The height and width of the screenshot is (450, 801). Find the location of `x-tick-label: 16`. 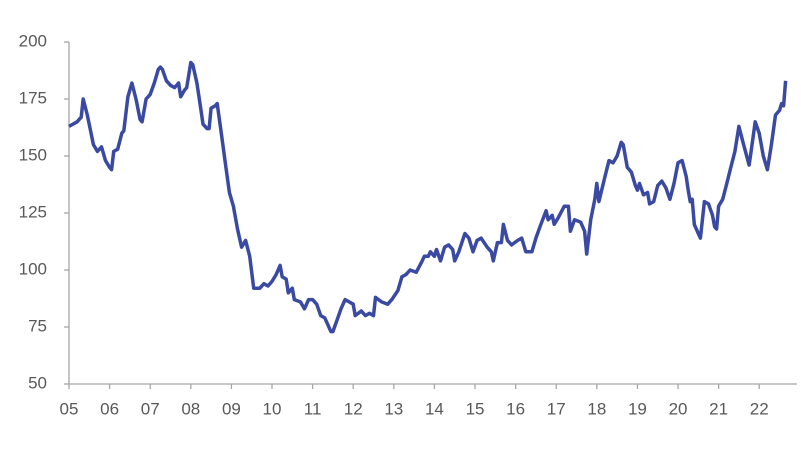

x-tick-label: 16 is located at coordinates (515, 408).